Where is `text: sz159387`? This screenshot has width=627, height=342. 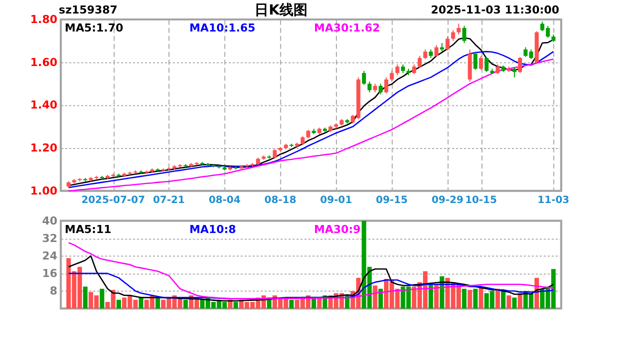
text: sz159387 is located at coordinates (88, 9).